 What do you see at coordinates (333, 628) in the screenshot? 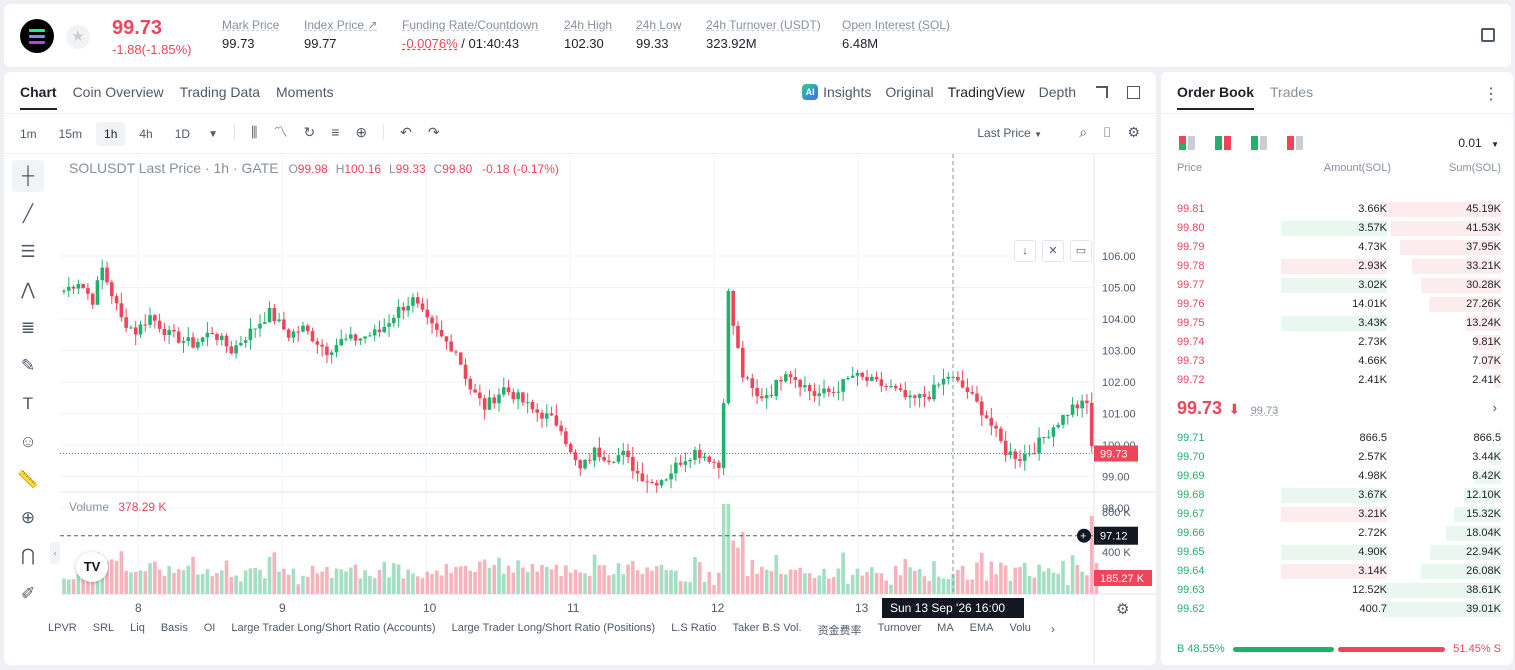
I see `indicator-item: Large Trader Long/Short Ratio (Accounts)` at bounding box center [333, 628].